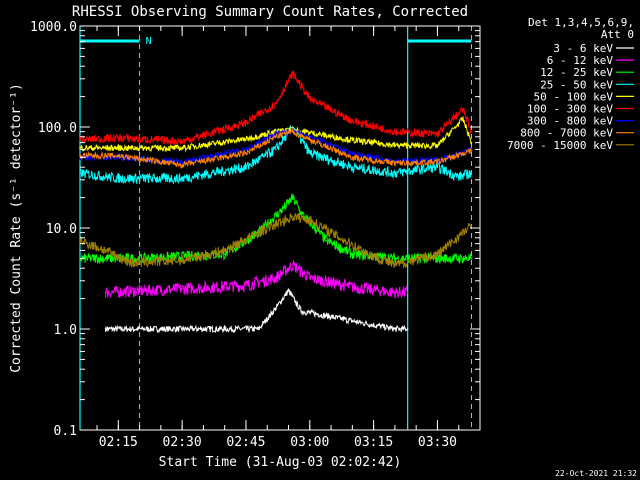 The image size is (640, 480). I want to click on y-tick-label: 1.0, so click(65, 330).